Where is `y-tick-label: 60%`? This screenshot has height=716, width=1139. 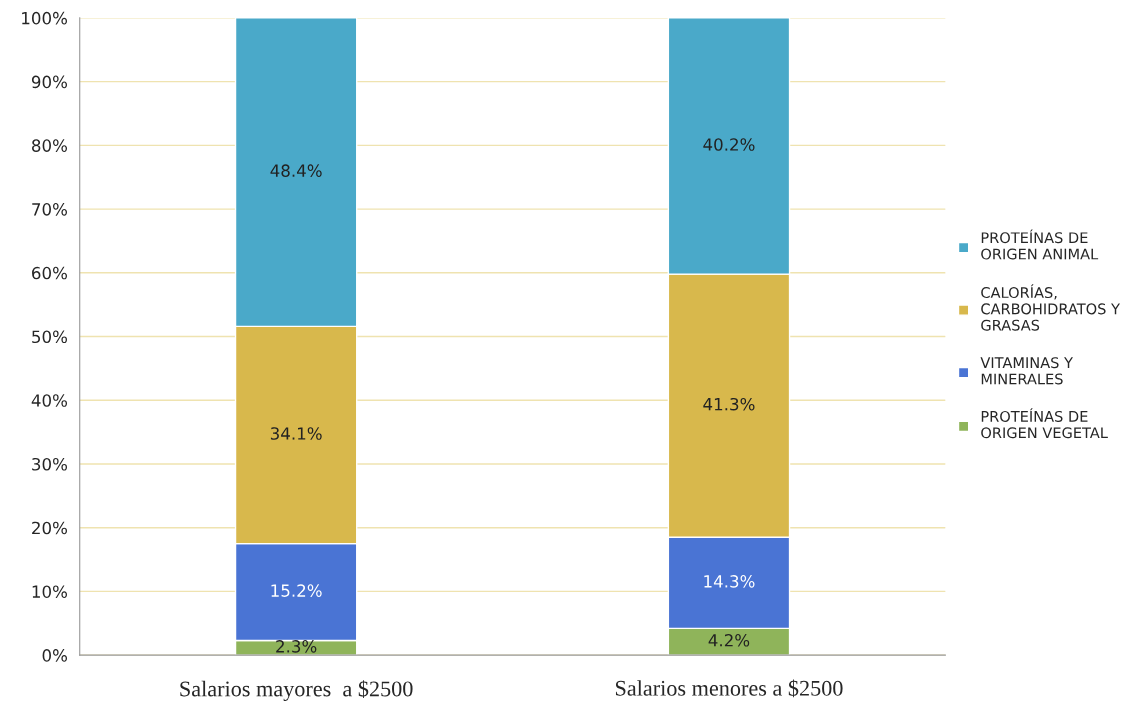 y-tick-label: 60% is located at coordinates (49, 273).